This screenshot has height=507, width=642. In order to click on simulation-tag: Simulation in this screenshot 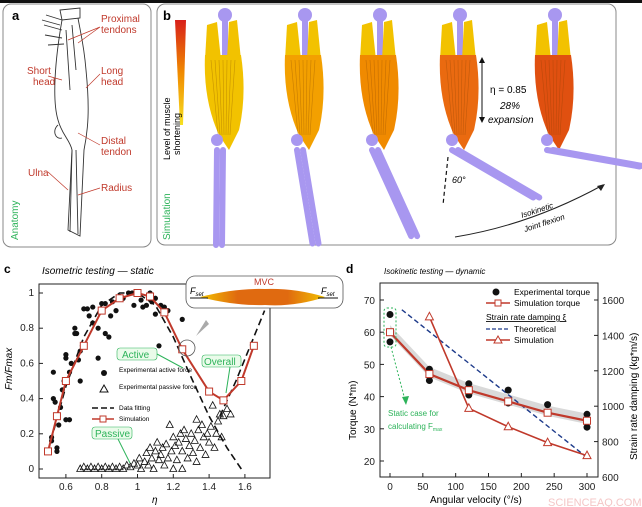, I will do `click(167, 216)`.